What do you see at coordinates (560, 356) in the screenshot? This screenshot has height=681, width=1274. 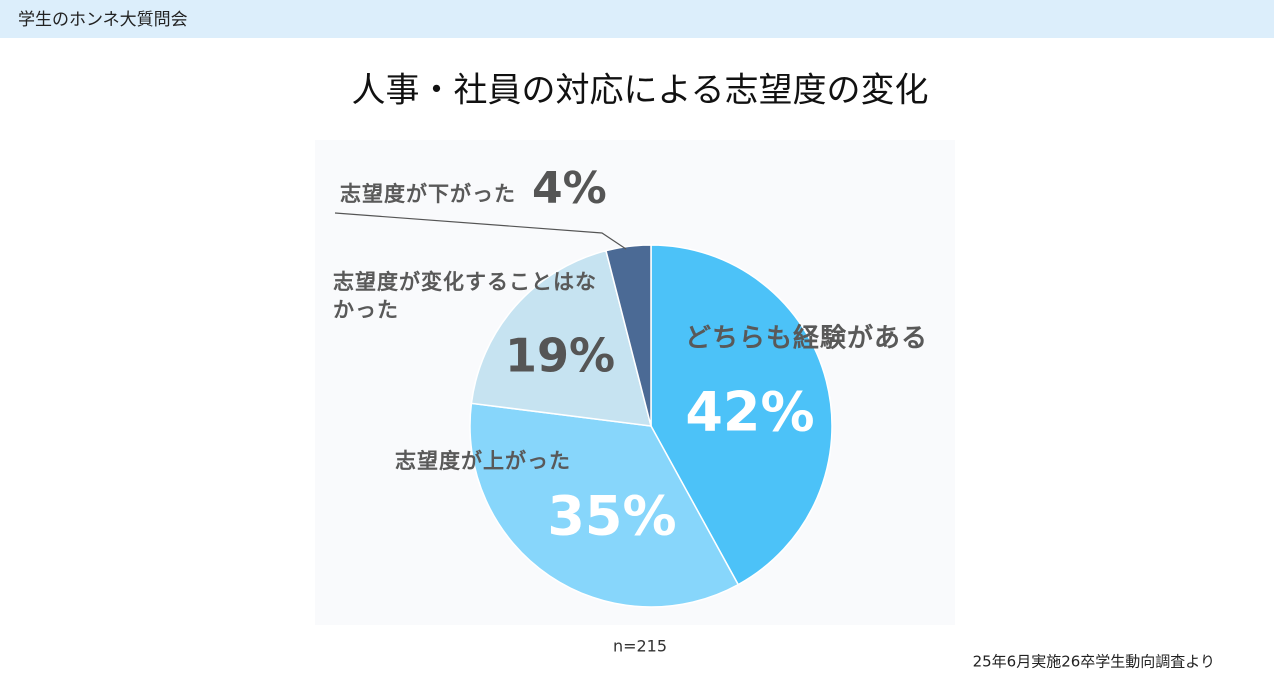 I see `value-label: 19%` at bounding box center [560, 356].